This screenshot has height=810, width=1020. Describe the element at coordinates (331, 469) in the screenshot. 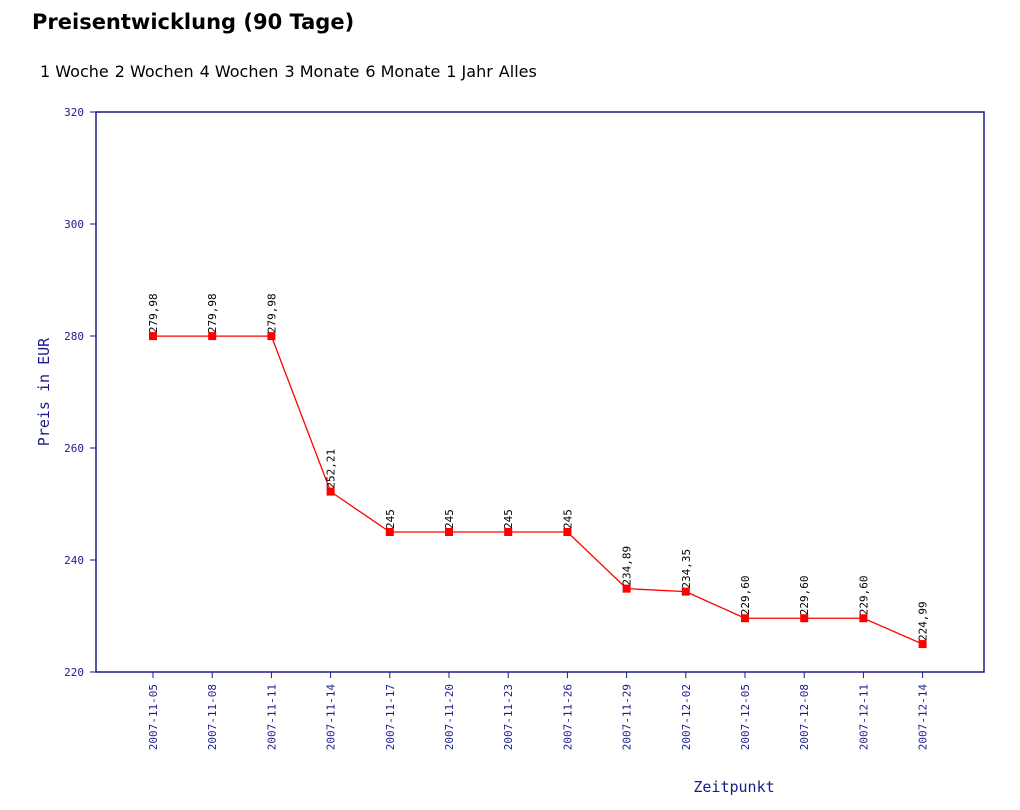

I see `data-label: 252,21` at that location.